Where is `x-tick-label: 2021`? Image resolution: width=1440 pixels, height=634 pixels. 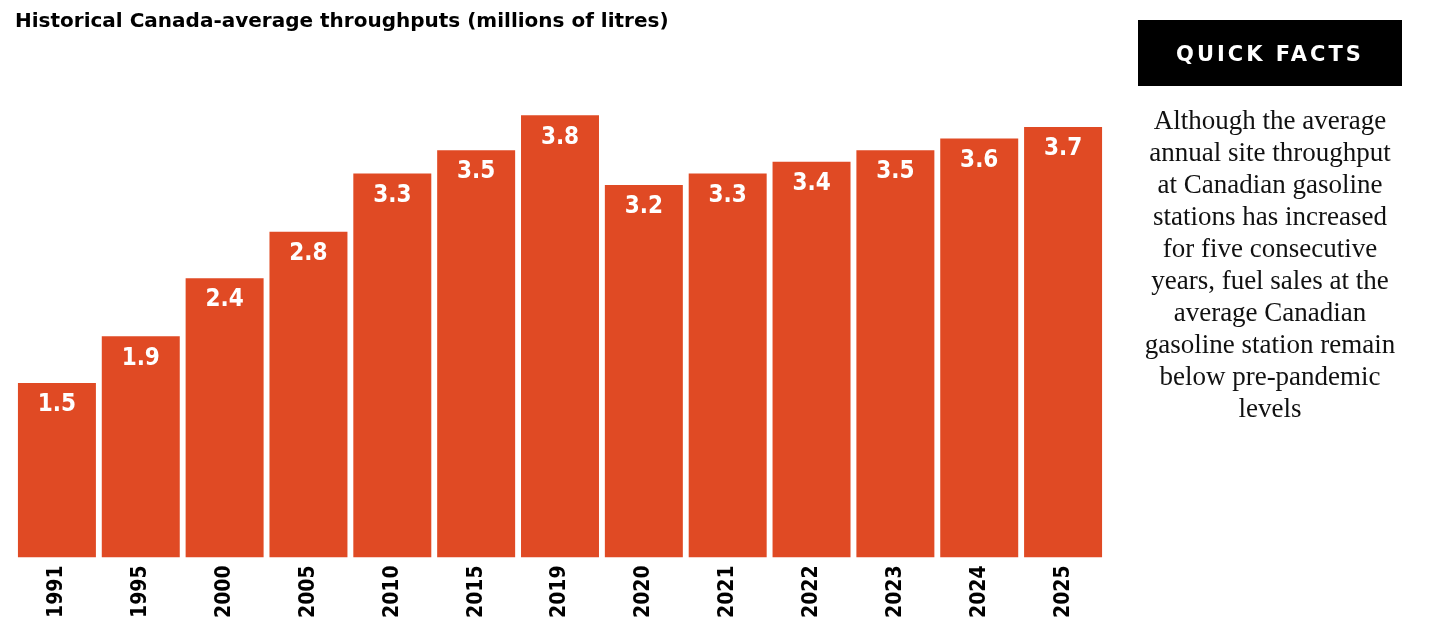 x-tick-label: 2021 is located at coordinates (726, 592).